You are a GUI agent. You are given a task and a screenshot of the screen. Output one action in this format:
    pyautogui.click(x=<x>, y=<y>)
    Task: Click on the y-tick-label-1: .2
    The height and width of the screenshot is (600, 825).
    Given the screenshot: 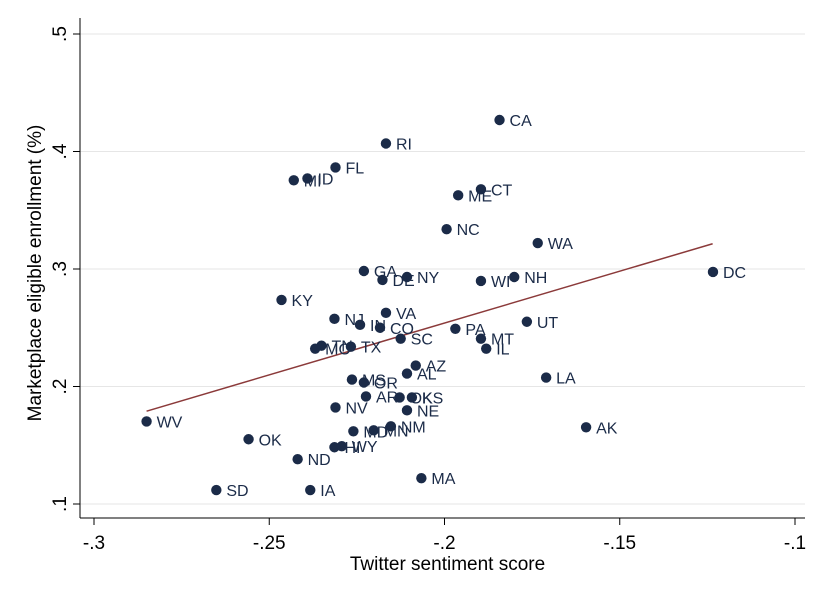 What is the action you would take?
    pyautogui.click(x=60, y=387)
    